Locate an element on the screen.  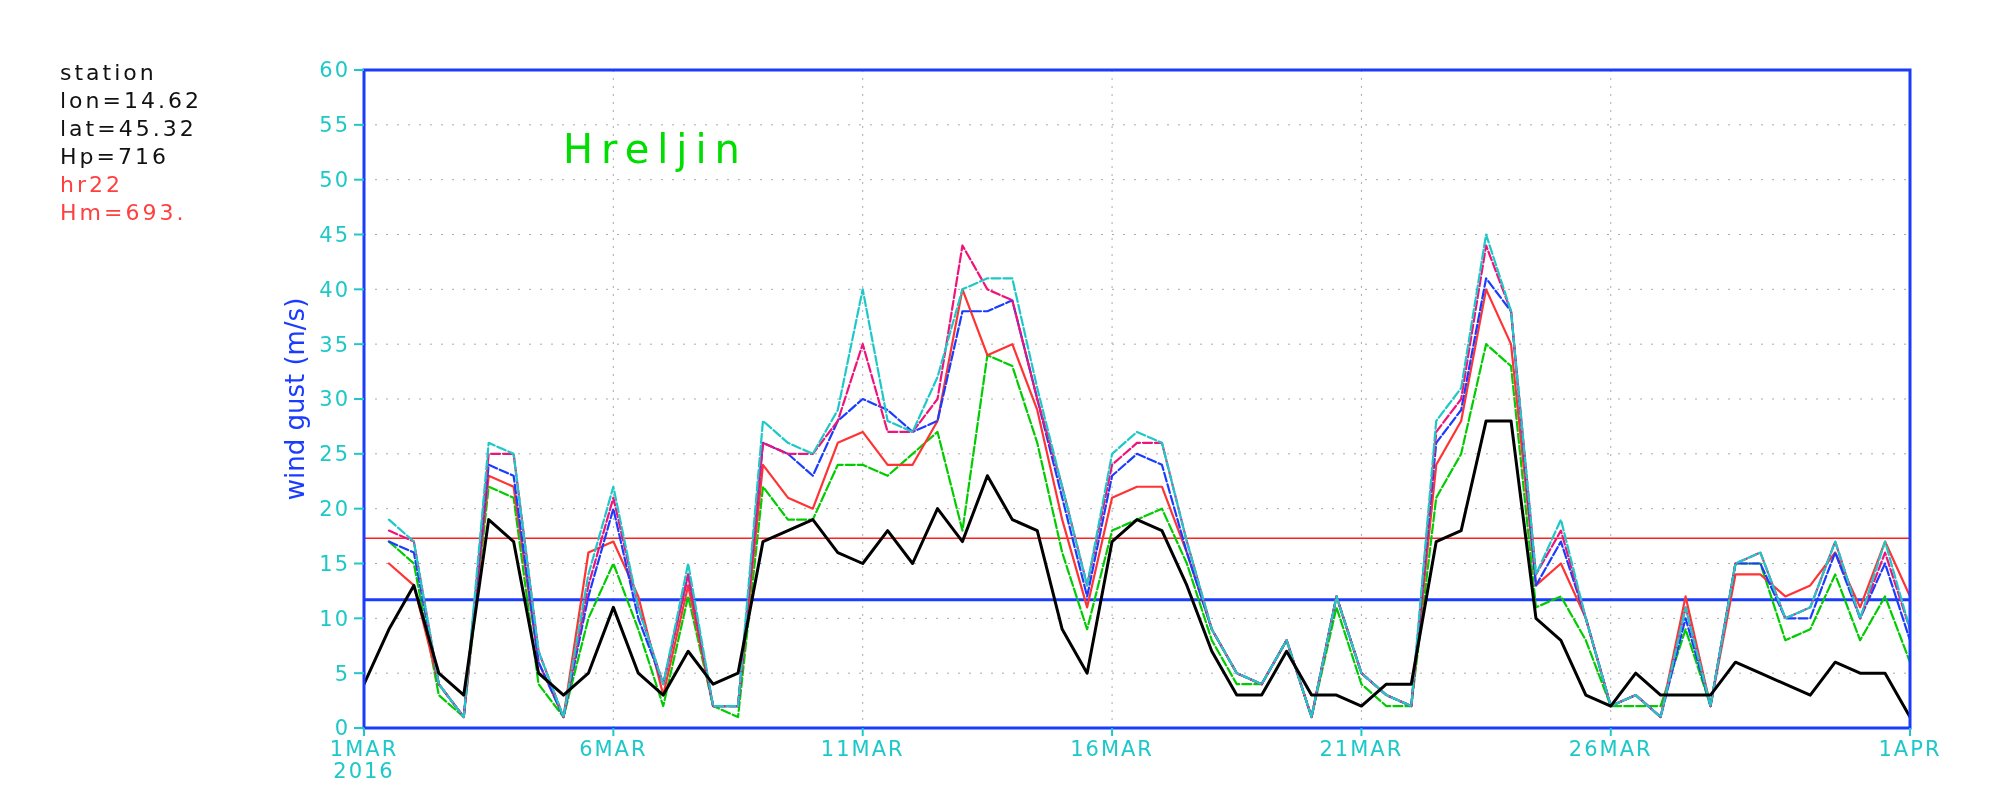
y-tick-label: 20 is located at coordinates (334, 509).